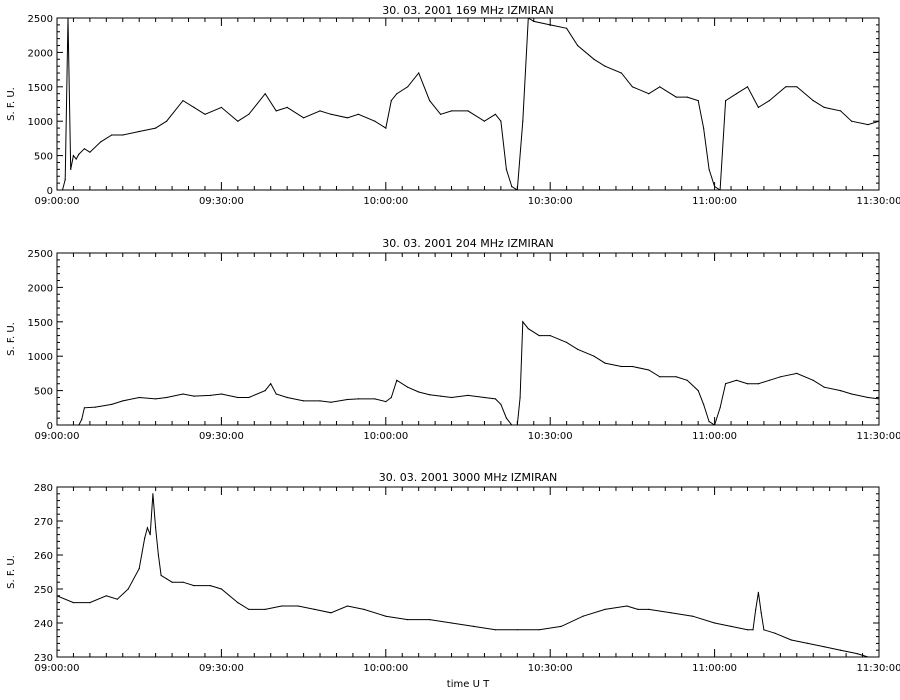 This screenshot has width=900, height=700. Describe the element at coordinates (50, 191) in the screenshot. I see `y-tick-label: 0` at that location.